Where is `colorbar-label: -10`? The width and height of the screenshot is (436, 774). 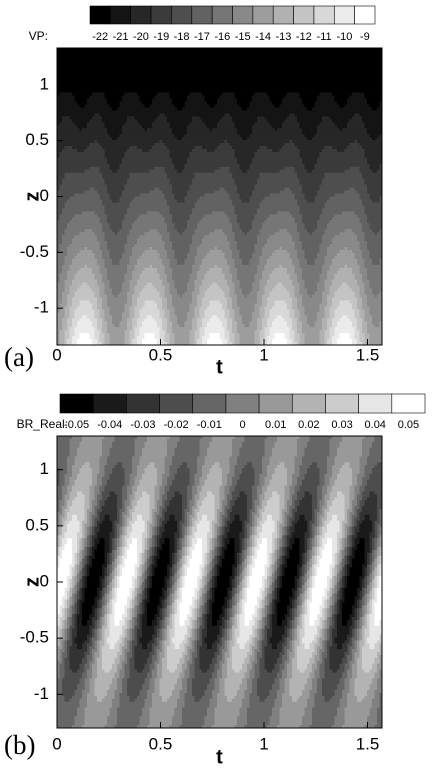 colorbar-label: -10 is located at coordinates (345, 37).